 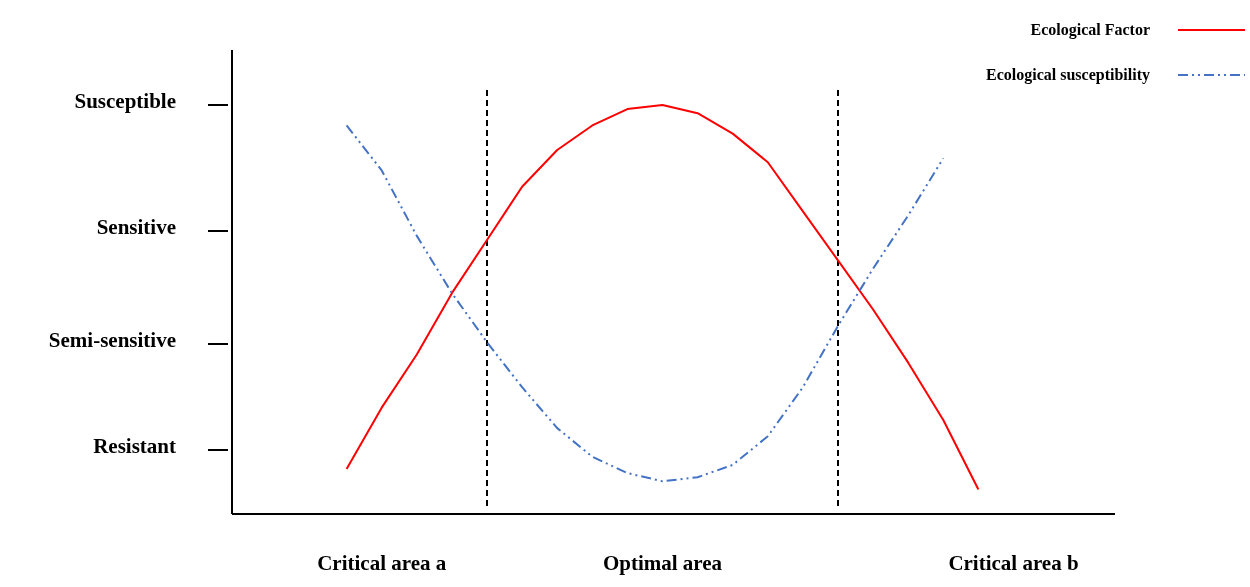 I want to click on text: Sensitive, so click(x=136, y=226).